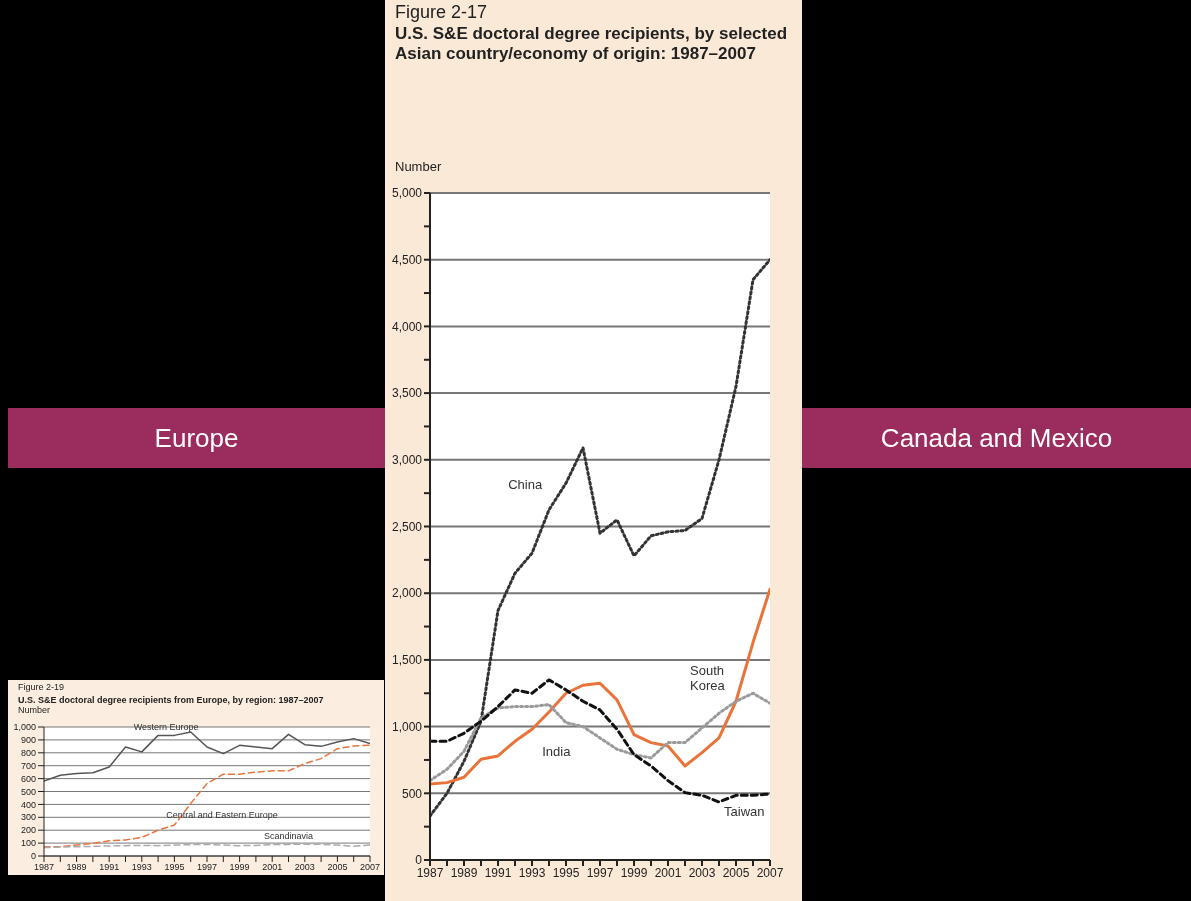 The image size is (1191, 901). Describe the element at coordinates (166, 727) in the screenshot. I see `series-label: Western Europe` at that location.